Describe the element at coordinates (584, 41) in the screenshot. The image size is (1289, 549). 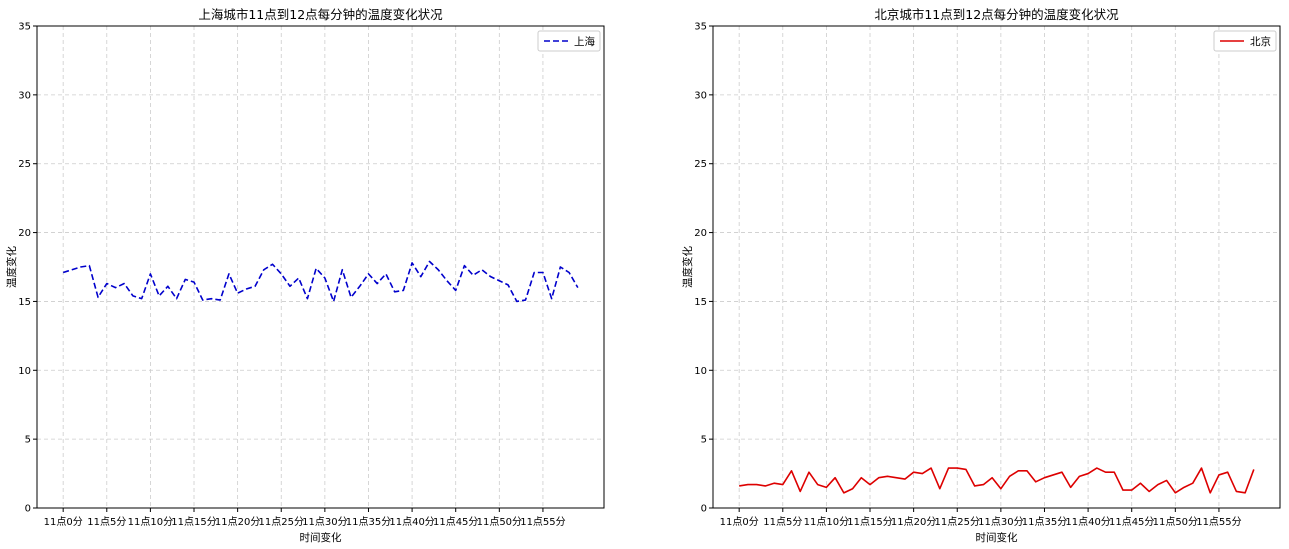
I see `legend-label: 上海` at that location.